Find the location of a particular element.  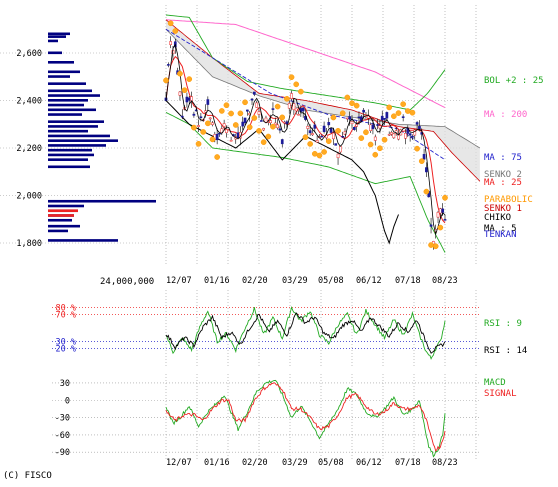

signal-line is located at coordinates (305, 417).